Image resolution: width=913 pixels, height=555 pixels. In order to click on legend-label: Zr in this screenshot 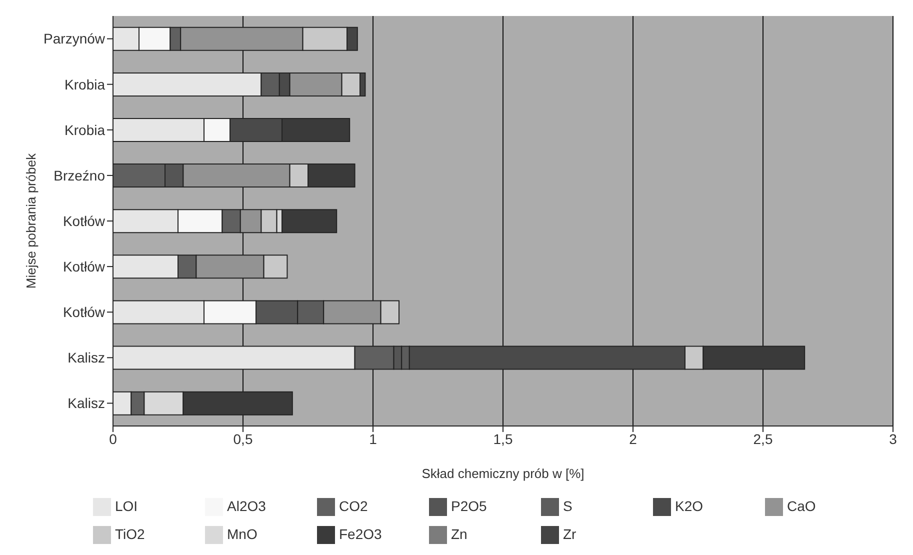, I will do `click(570, 534)`.